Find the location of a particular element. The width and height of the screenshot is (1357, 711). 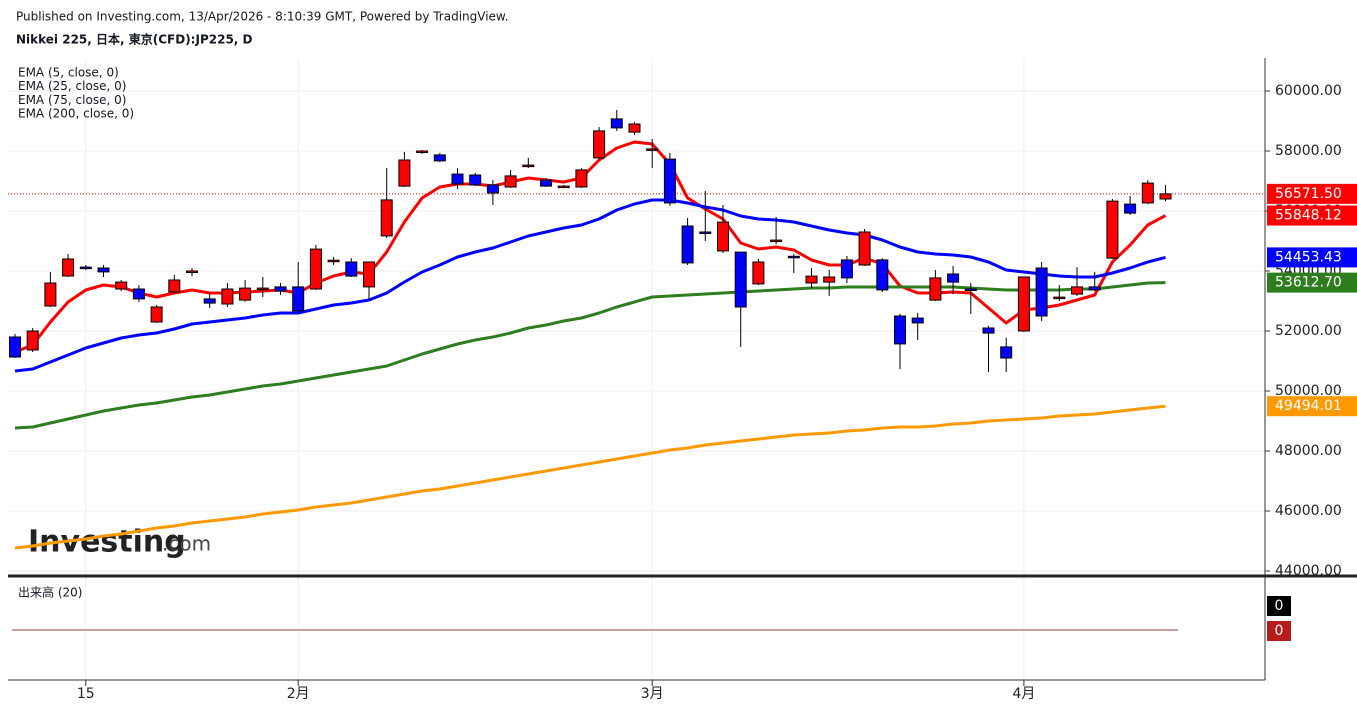

ema-tag: 54453.43 is located at coordinates (1308, 257).